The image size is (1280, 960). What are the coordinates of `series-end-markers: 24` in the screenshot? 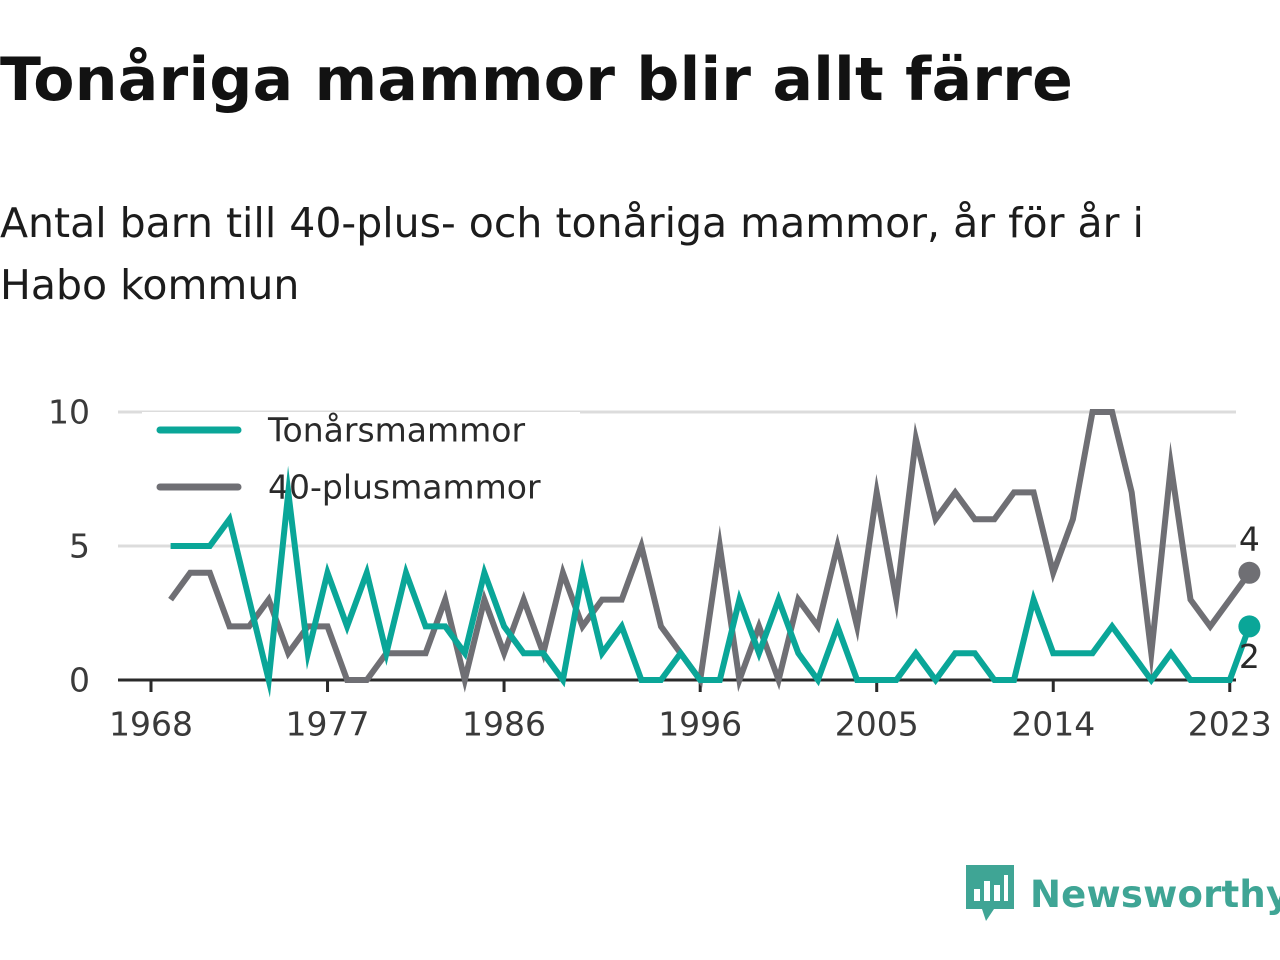 It's located at (1249, 597).